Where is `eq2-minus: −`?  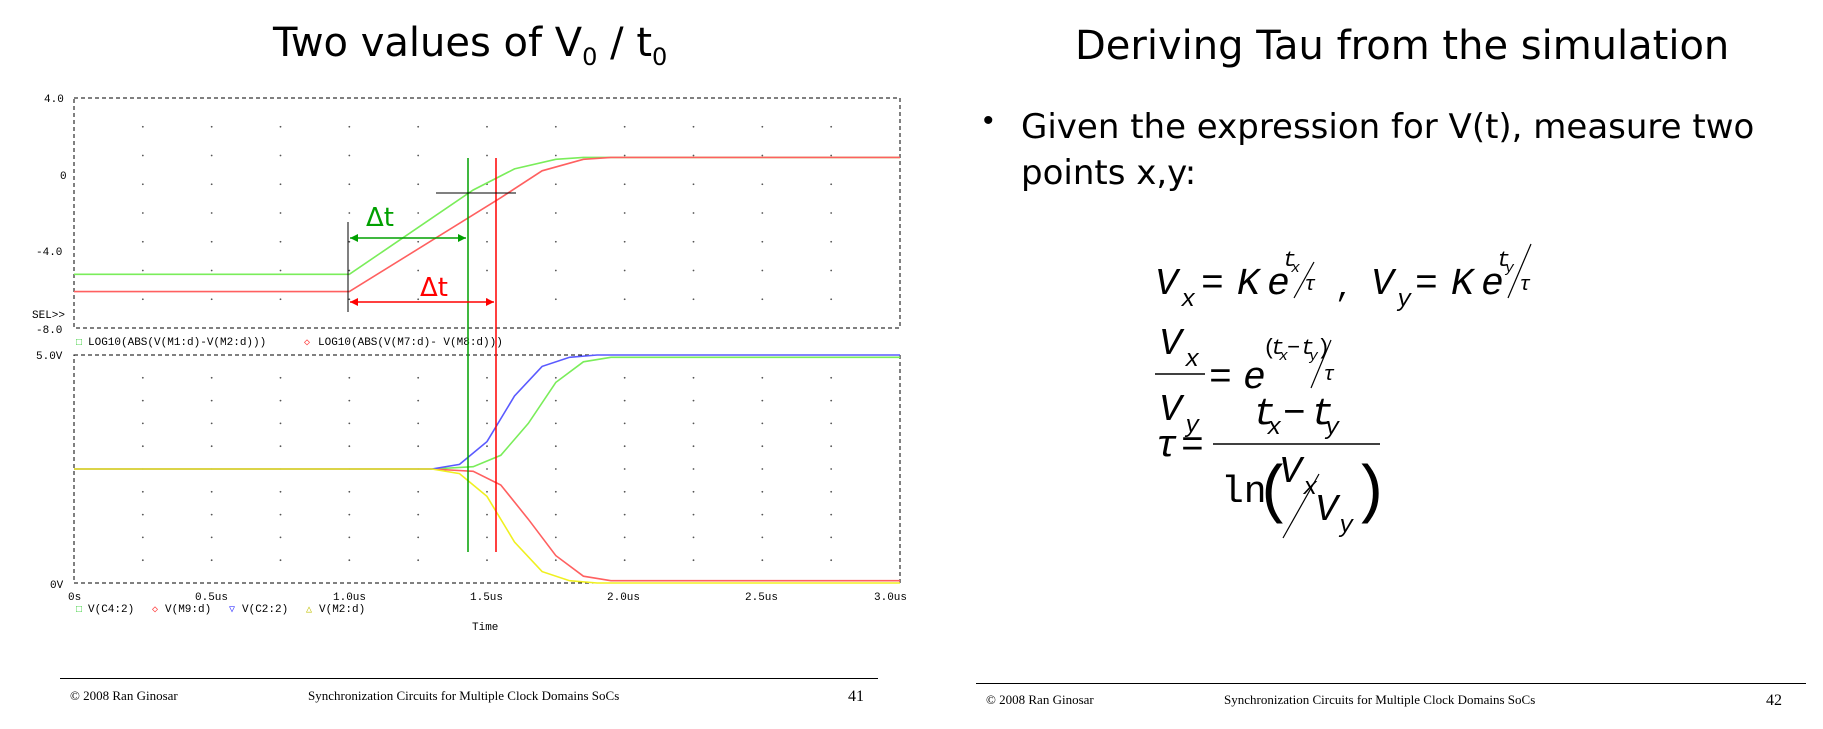 eq2-minus: − is located at coordinates (1293, 348).